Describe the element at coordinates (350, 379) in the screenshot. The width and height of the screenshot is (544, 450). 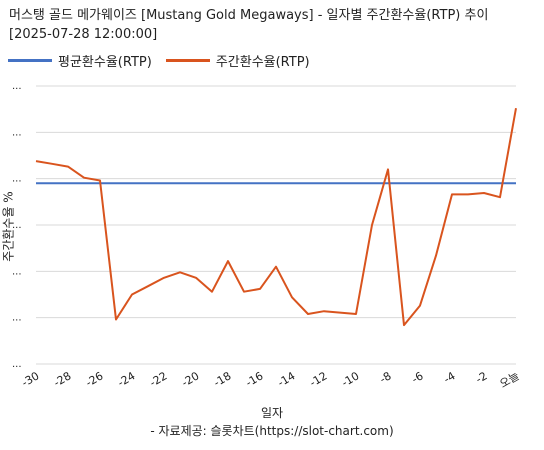
I see `x-tick-label: -10` at that location.